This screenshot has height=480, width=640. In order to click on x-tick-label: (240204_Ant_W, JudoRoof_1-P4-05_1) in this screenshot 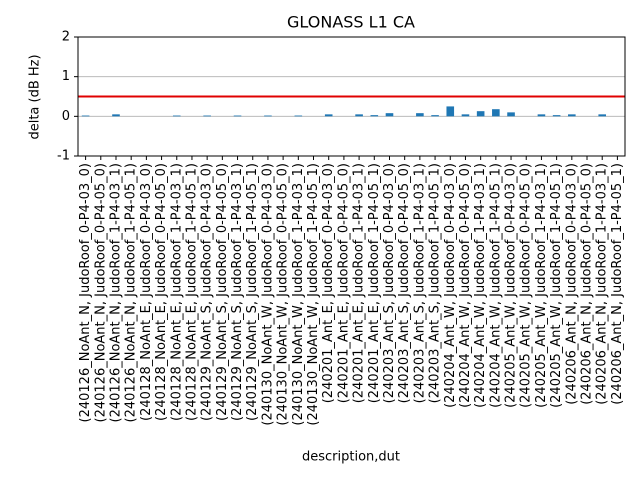, I will do `click(495, 285)`.